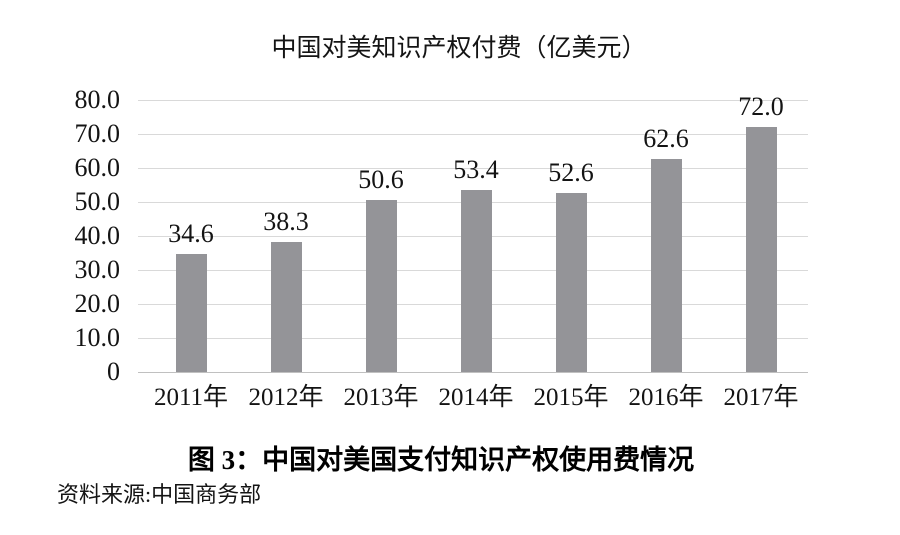  What do you see at coordinates (761, 106) in the screenshot?
I see `bar-value-label: 72.0` at bounding box center [761, 106].